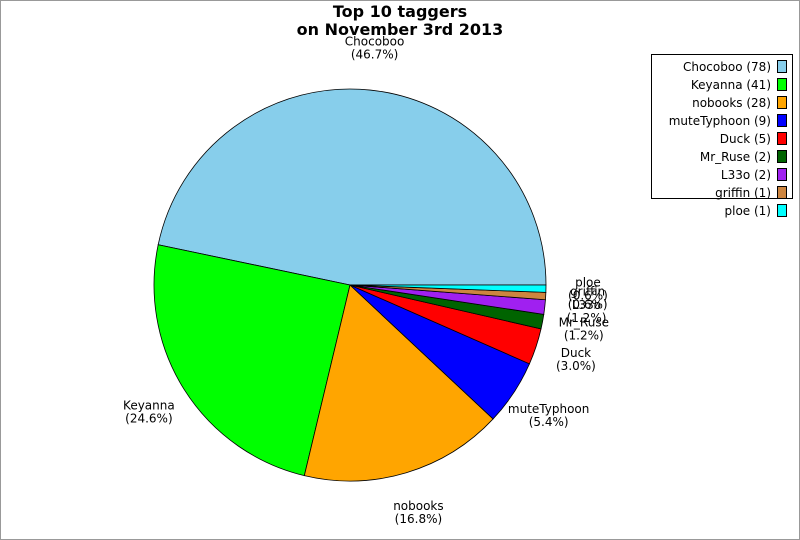 Image resolution: width=800 pixels, height=540 pixels. I want to click on slice-label: muteTyphoon, so click(548, 409).